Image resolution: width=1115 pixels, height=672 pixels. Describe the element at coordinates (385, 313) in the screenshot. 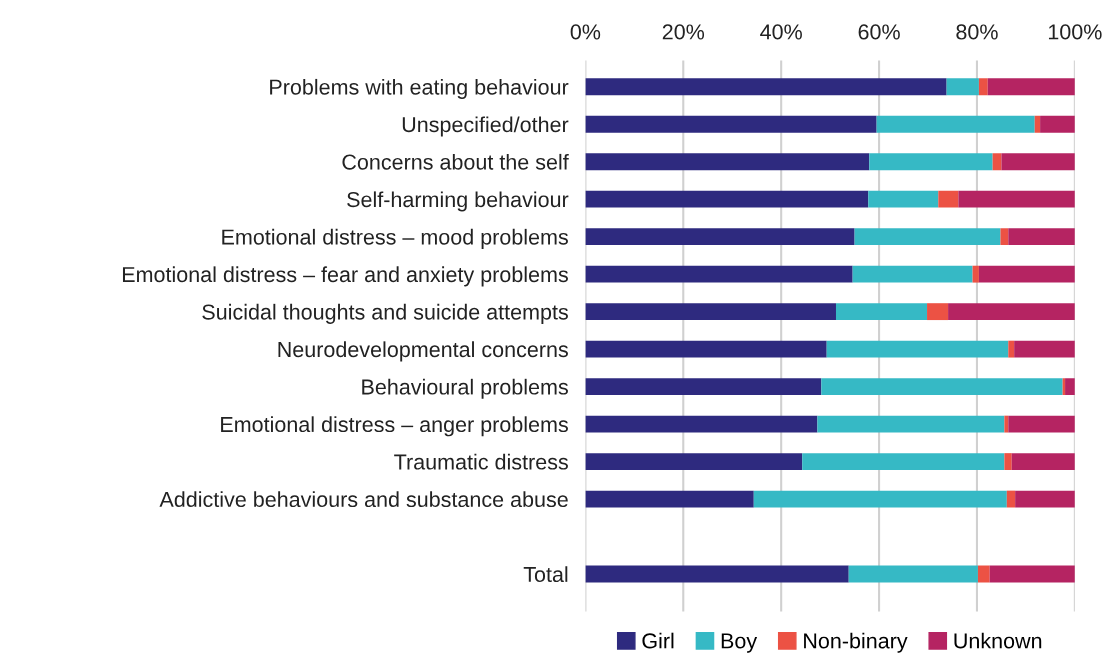

I see `y-tick-label: Suicidal thoughts and suicide attempts` at that location.